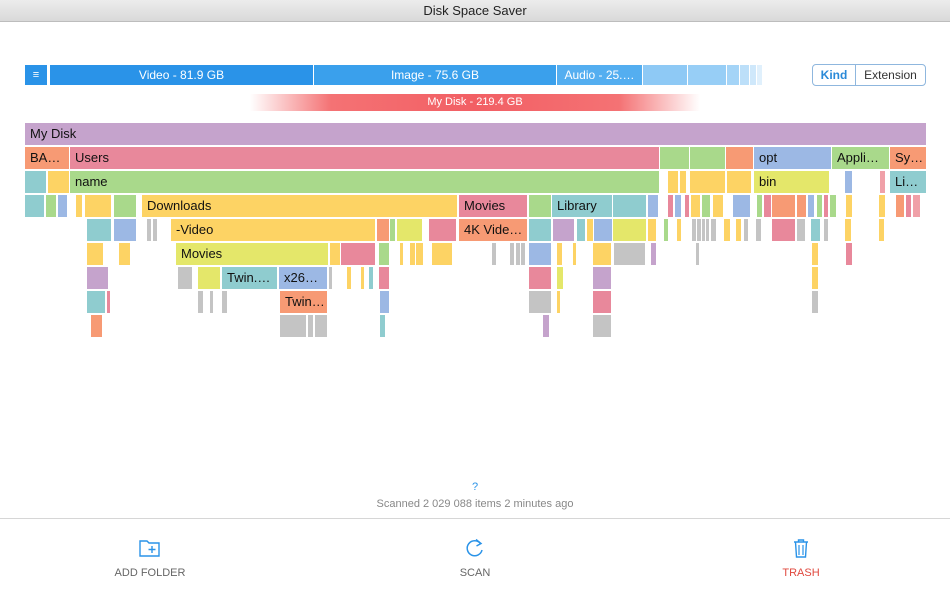 The image size is (950, 594). What do you see at coordinates (364, 158) in the screenshot?
I see `treemap-cell-users: Users` at bounding box center [364, 158].